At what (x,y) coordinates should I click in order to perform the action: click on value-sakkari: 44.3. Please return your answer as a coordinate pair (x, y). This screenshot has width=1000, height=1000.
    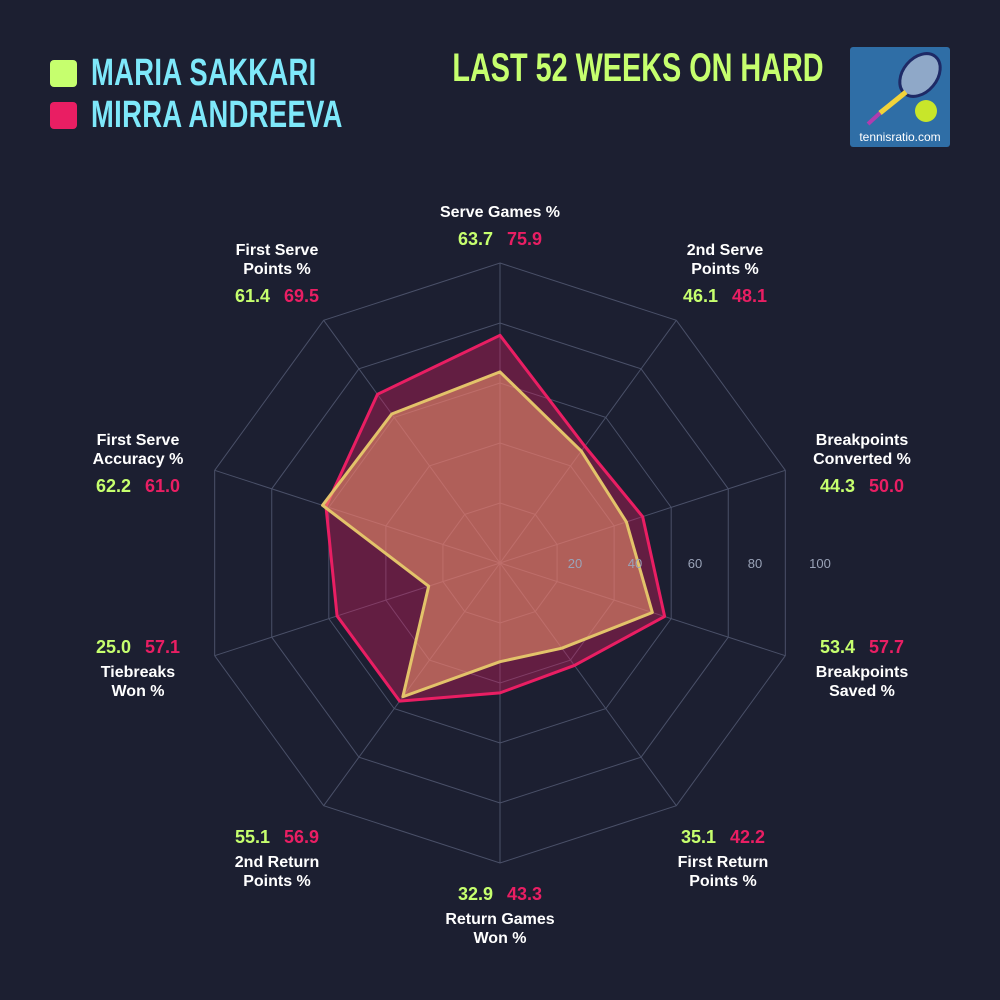
    Looking at the image, I should click on (837, 486).